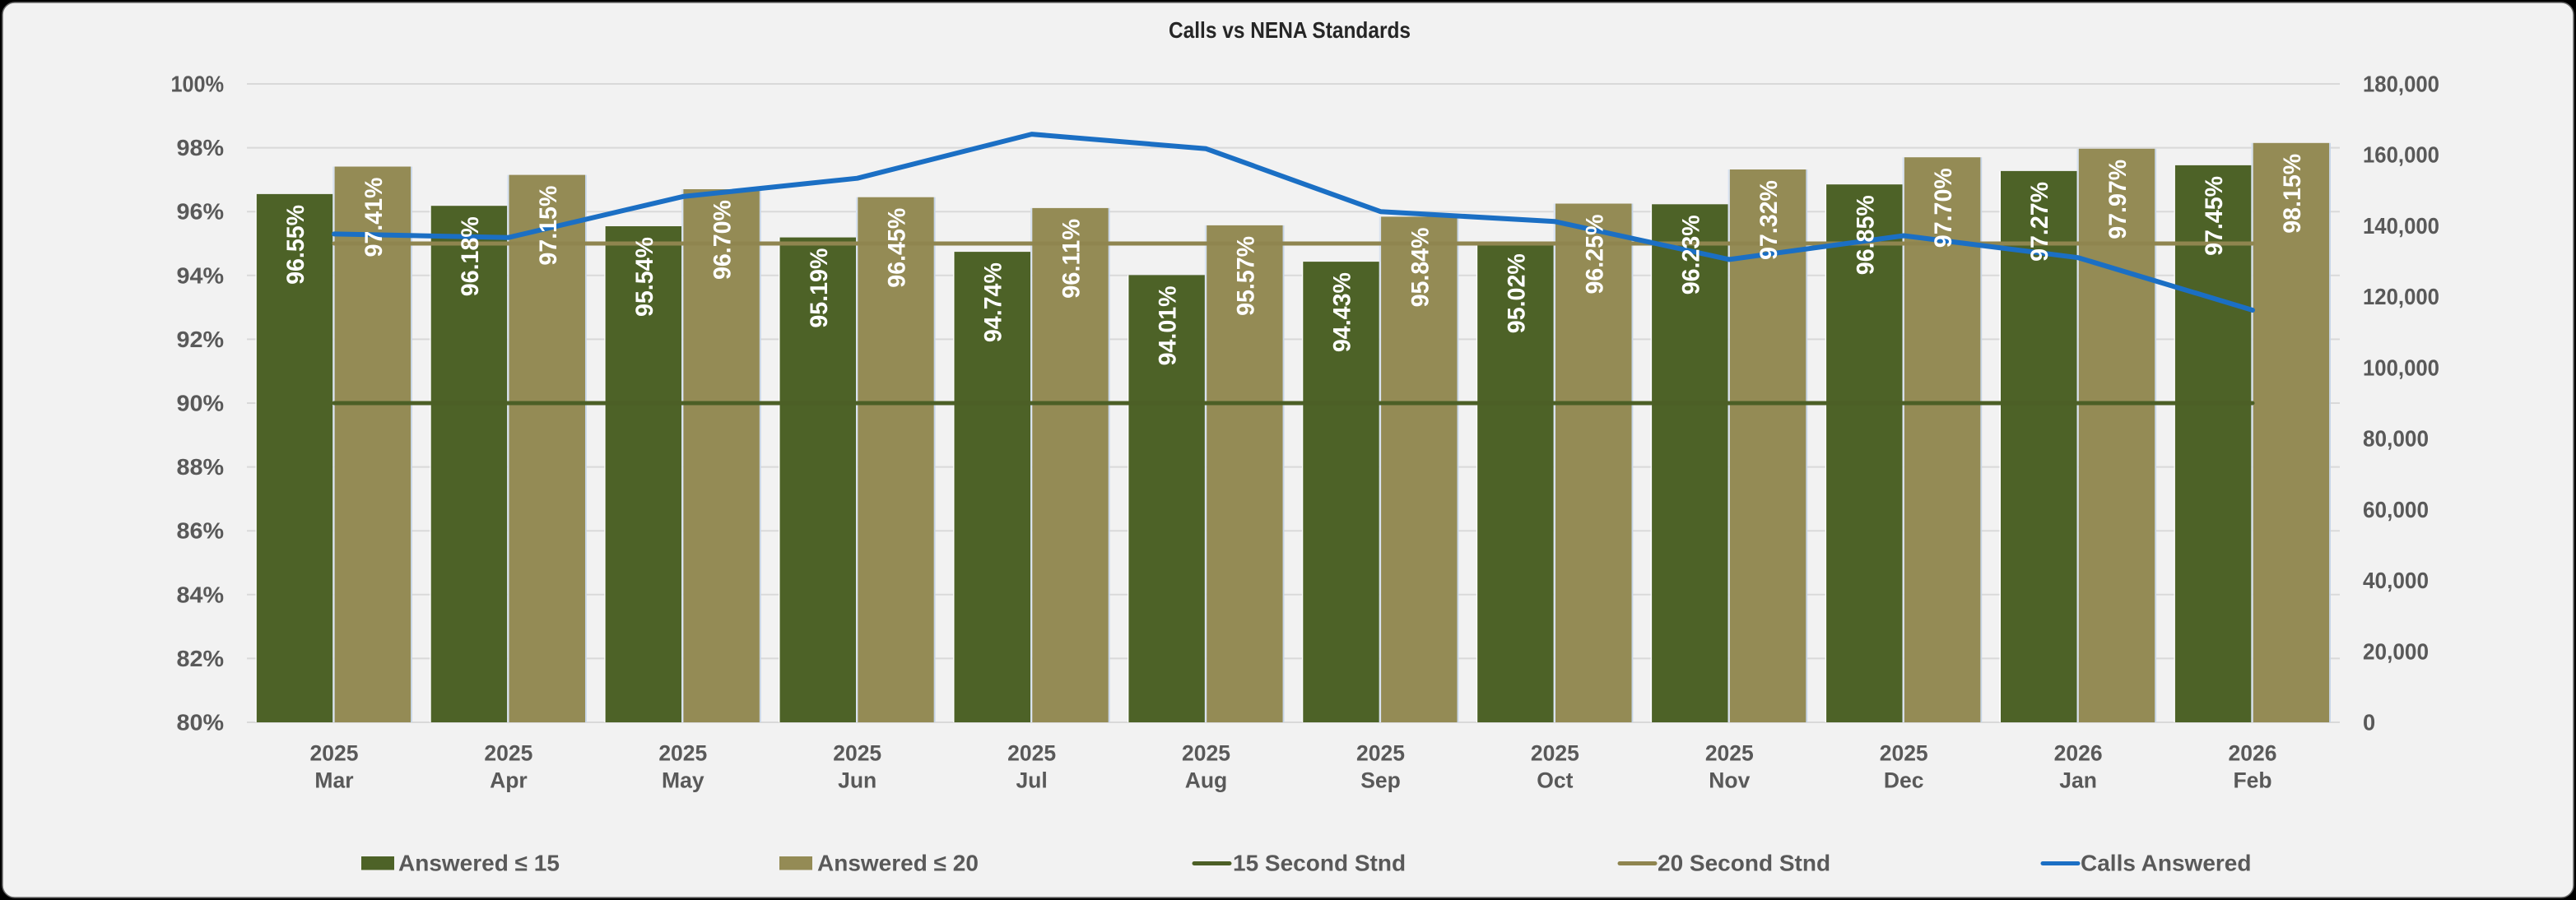  Describe the element at coordinates (201, 594) in the screenshot. I see `svg-text: 84%` at that location.